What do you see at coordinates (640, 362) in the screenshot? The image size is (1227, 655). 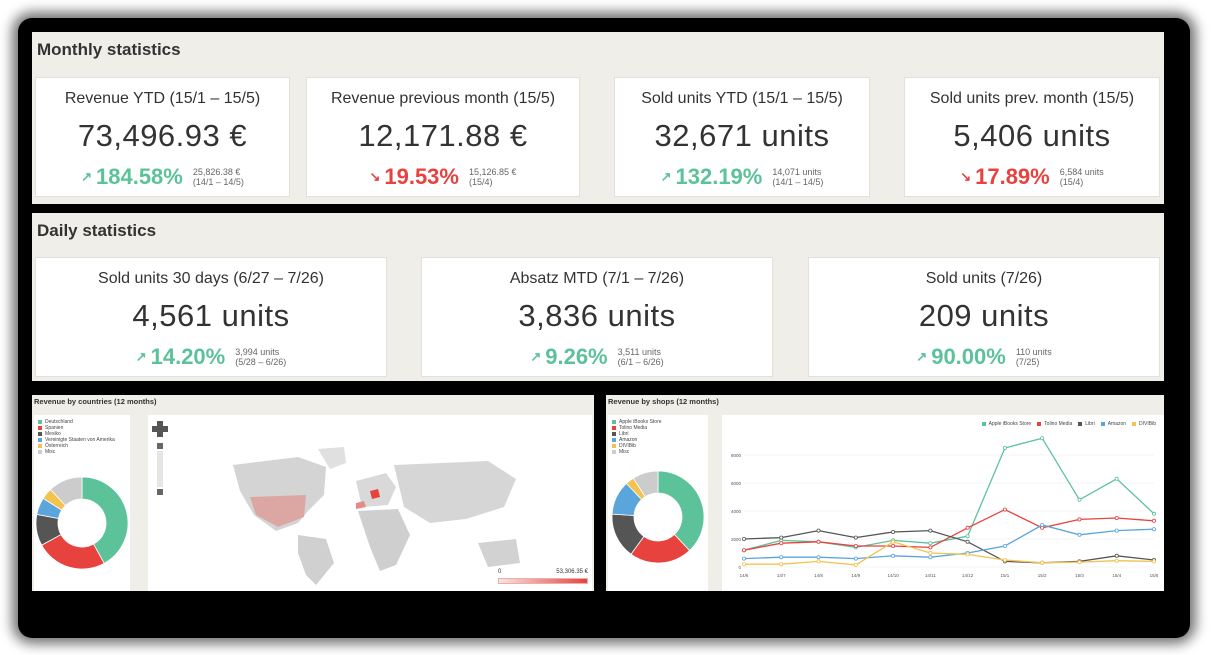 I see `previous-range: (6/1 – 6/26)` at bounding box center [640, 362].